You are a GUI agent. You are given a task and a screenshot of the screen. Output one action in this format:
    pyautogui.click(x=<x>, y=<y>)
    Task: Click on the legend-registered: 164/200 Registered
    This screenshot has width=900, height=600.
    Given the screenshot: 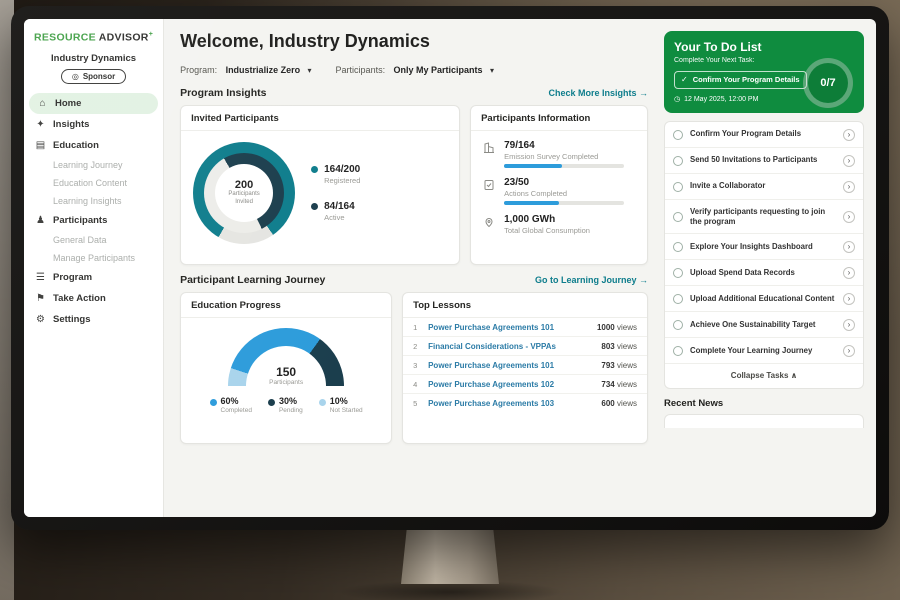 What is the action you would take?
    pyautogui.click(x=335, y=174)
    